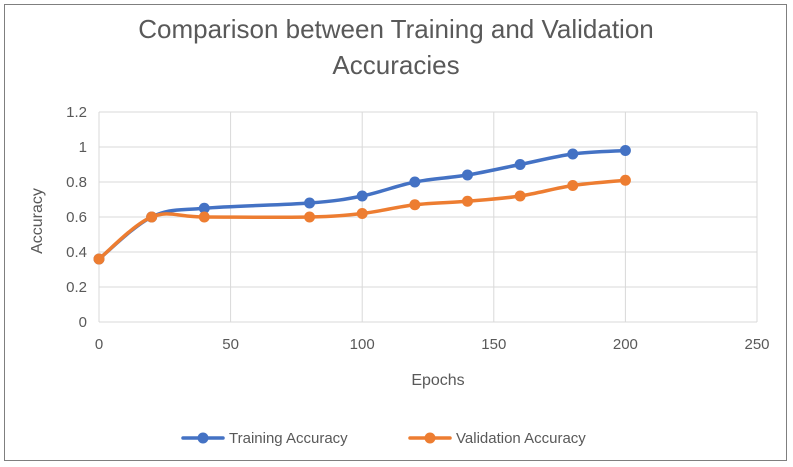 Image resolution: width=793 pixels, height=467 pixels. Describe the element at coordinates (288, 438) in the screenshot. I see `legend-label: Training Accuracy` at that location.